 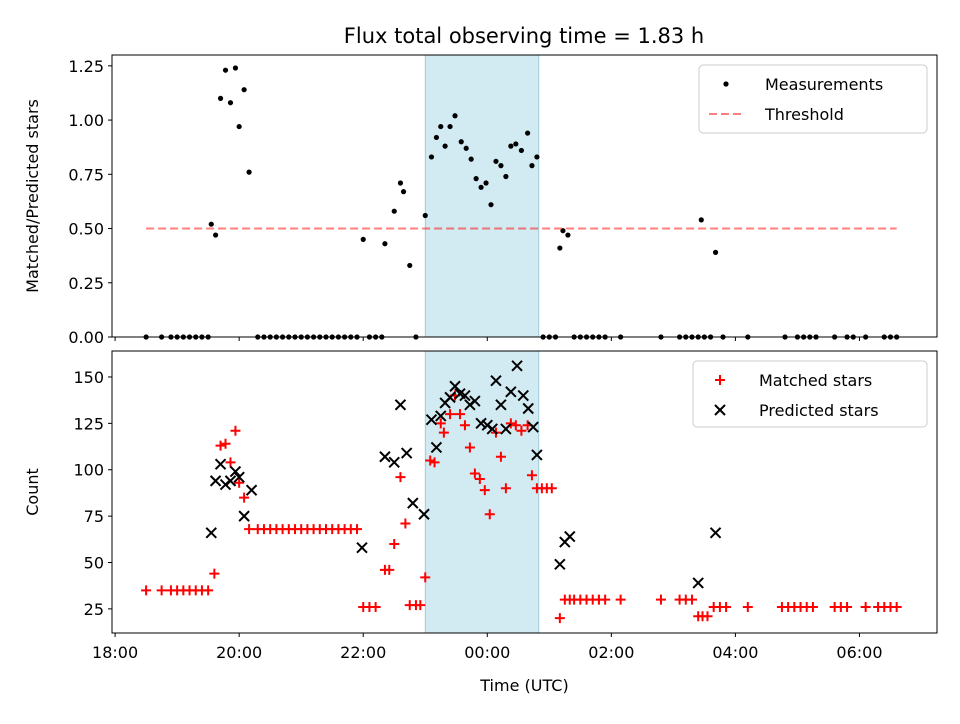 What do you see at coordinates (86, 337) in the screenshot?
I see `y-tick-label: 0.00` at bounding box center [86, 337].